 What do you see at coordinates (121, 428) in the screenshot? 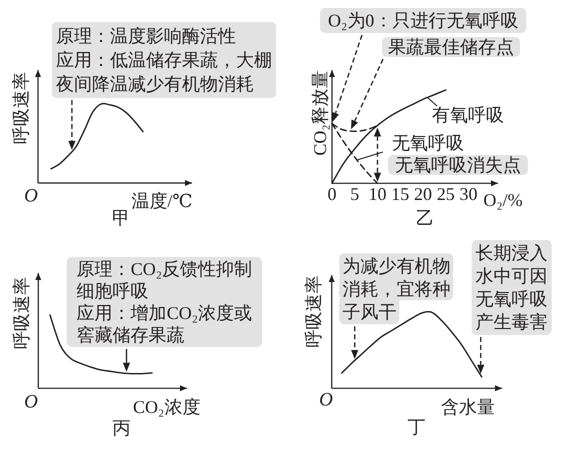
I see `text: 丙` at bounding box center [121, 428].